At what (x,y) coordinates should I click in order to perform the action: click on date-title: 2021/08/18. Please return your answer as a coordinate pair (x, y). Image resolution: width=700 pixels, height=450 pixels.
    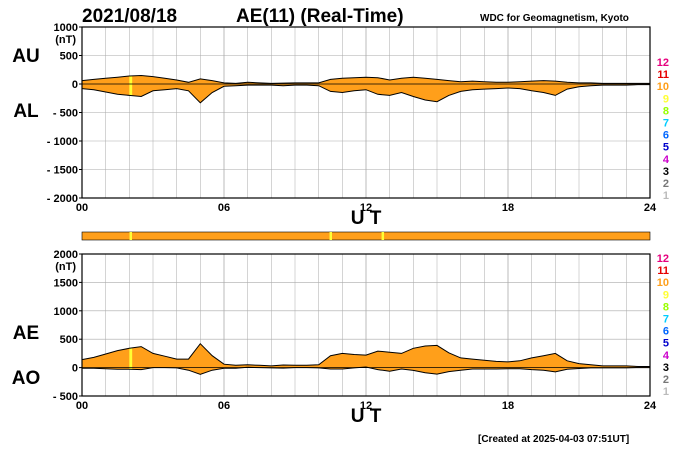
    Looking at the image, I should click on (129, 16).